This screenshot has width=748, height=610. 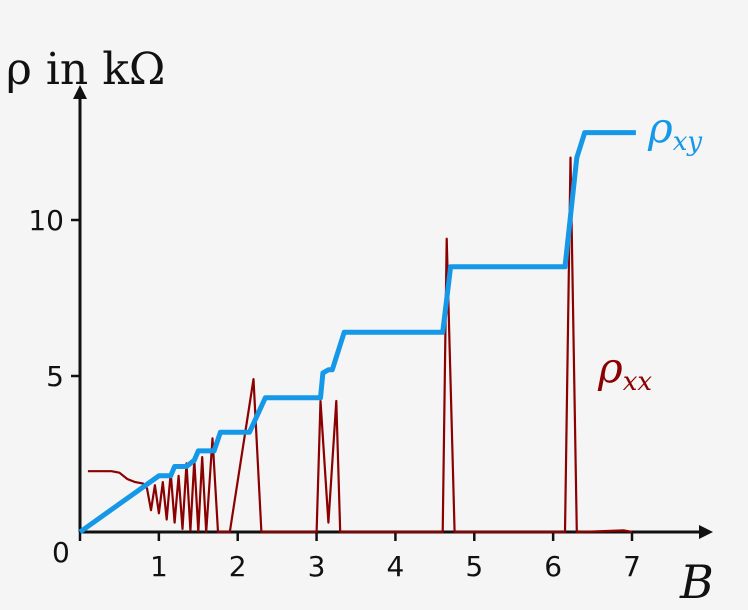 I want to click on x-tick-label-7: 7, so click(x=632, y=566).